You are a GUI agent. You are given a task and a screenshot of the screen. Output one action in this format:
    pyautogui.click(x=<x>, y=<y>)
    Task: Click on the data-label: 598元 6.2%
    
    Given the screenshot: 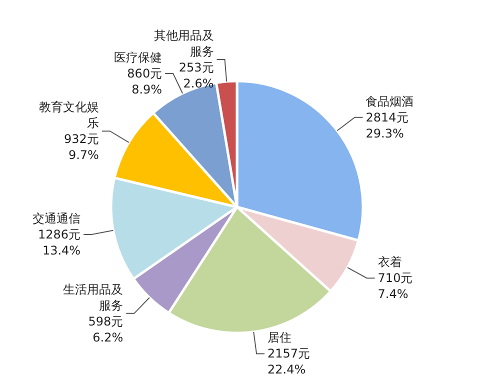 What is the action you would take?
    pyautogui.click(x=106, y=329)
    